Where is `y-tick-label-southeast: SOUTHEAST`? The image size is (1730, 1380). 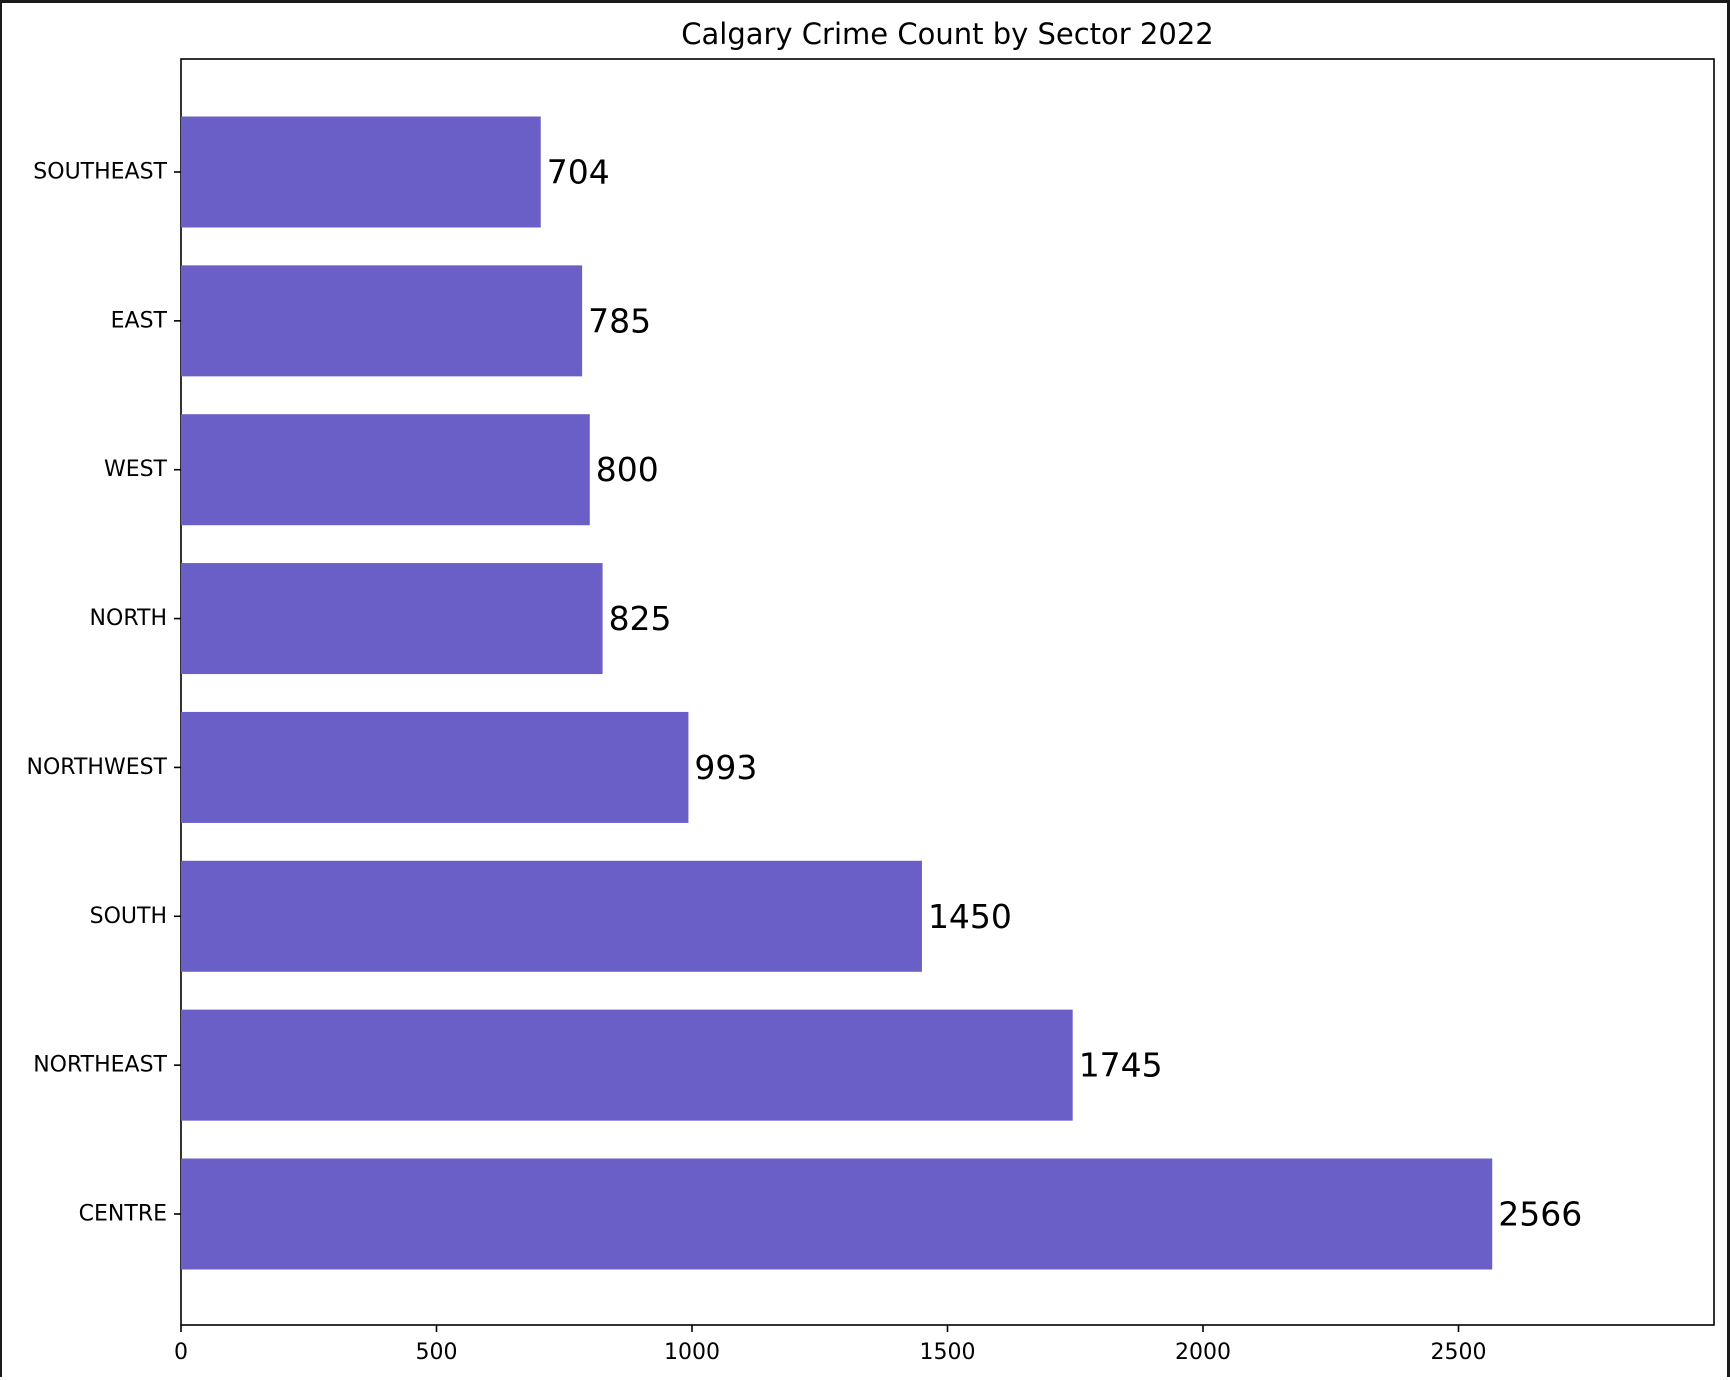 y-tick-label-southeast: SOUTHEAST is located at coordinates (100, 172).